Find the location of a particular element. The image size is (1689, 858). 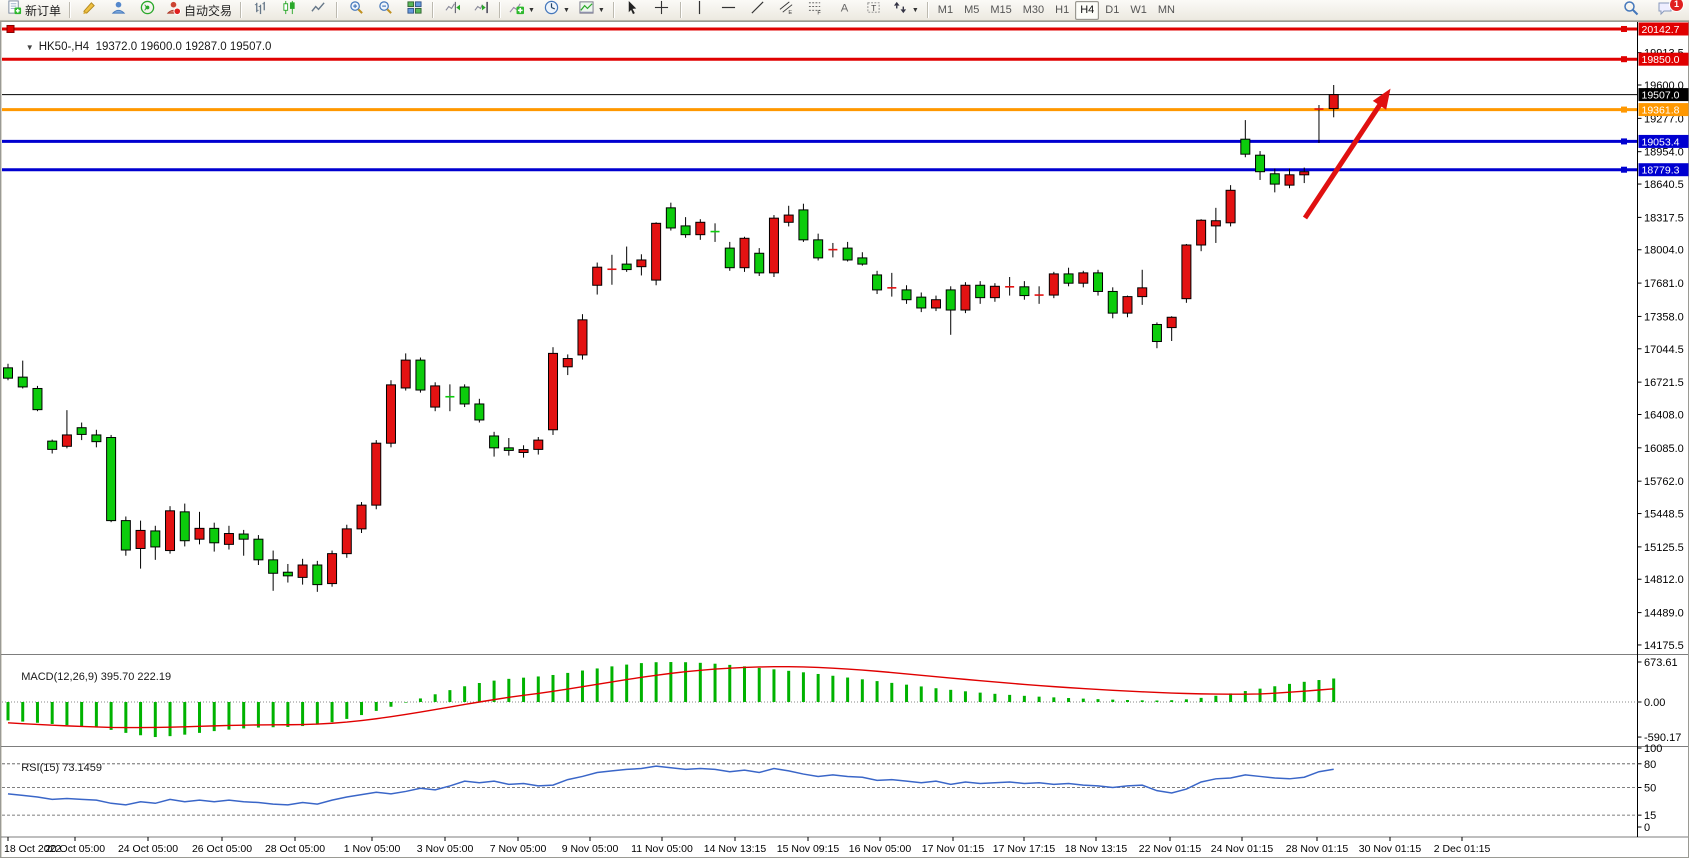

svg-text: 2 Dec 01:15 is located at coordinates (1462, 849).